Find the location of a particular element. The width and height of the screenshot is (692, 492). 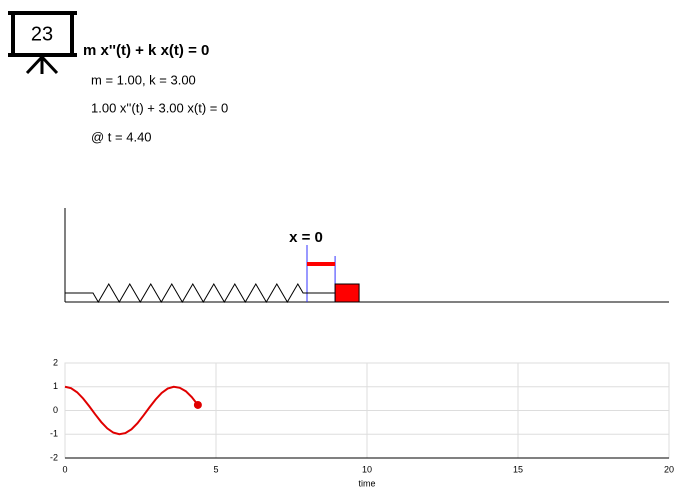

equation-params: m = 1.00, k = 3.00 is located at coordinates (143, 79).